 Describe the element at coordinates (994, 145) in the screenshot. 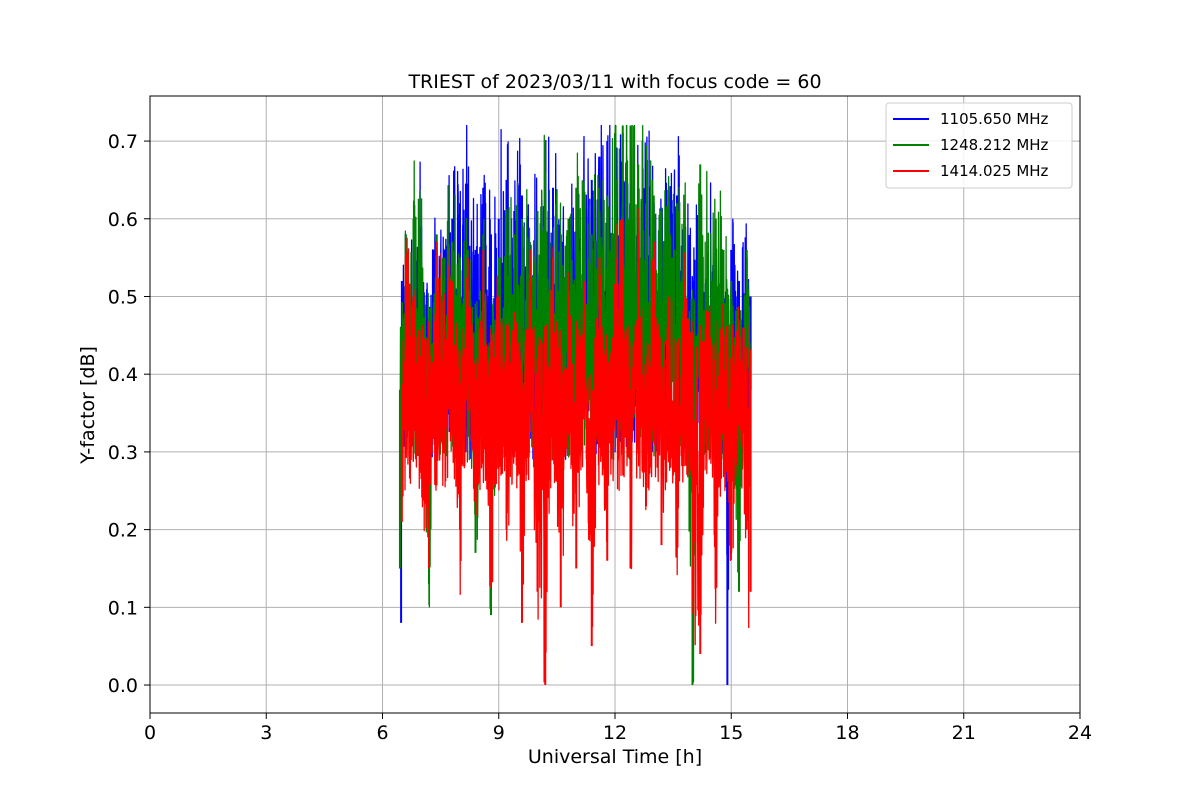

I see `legend-label-1248: 1248.212 MHz` at that location.